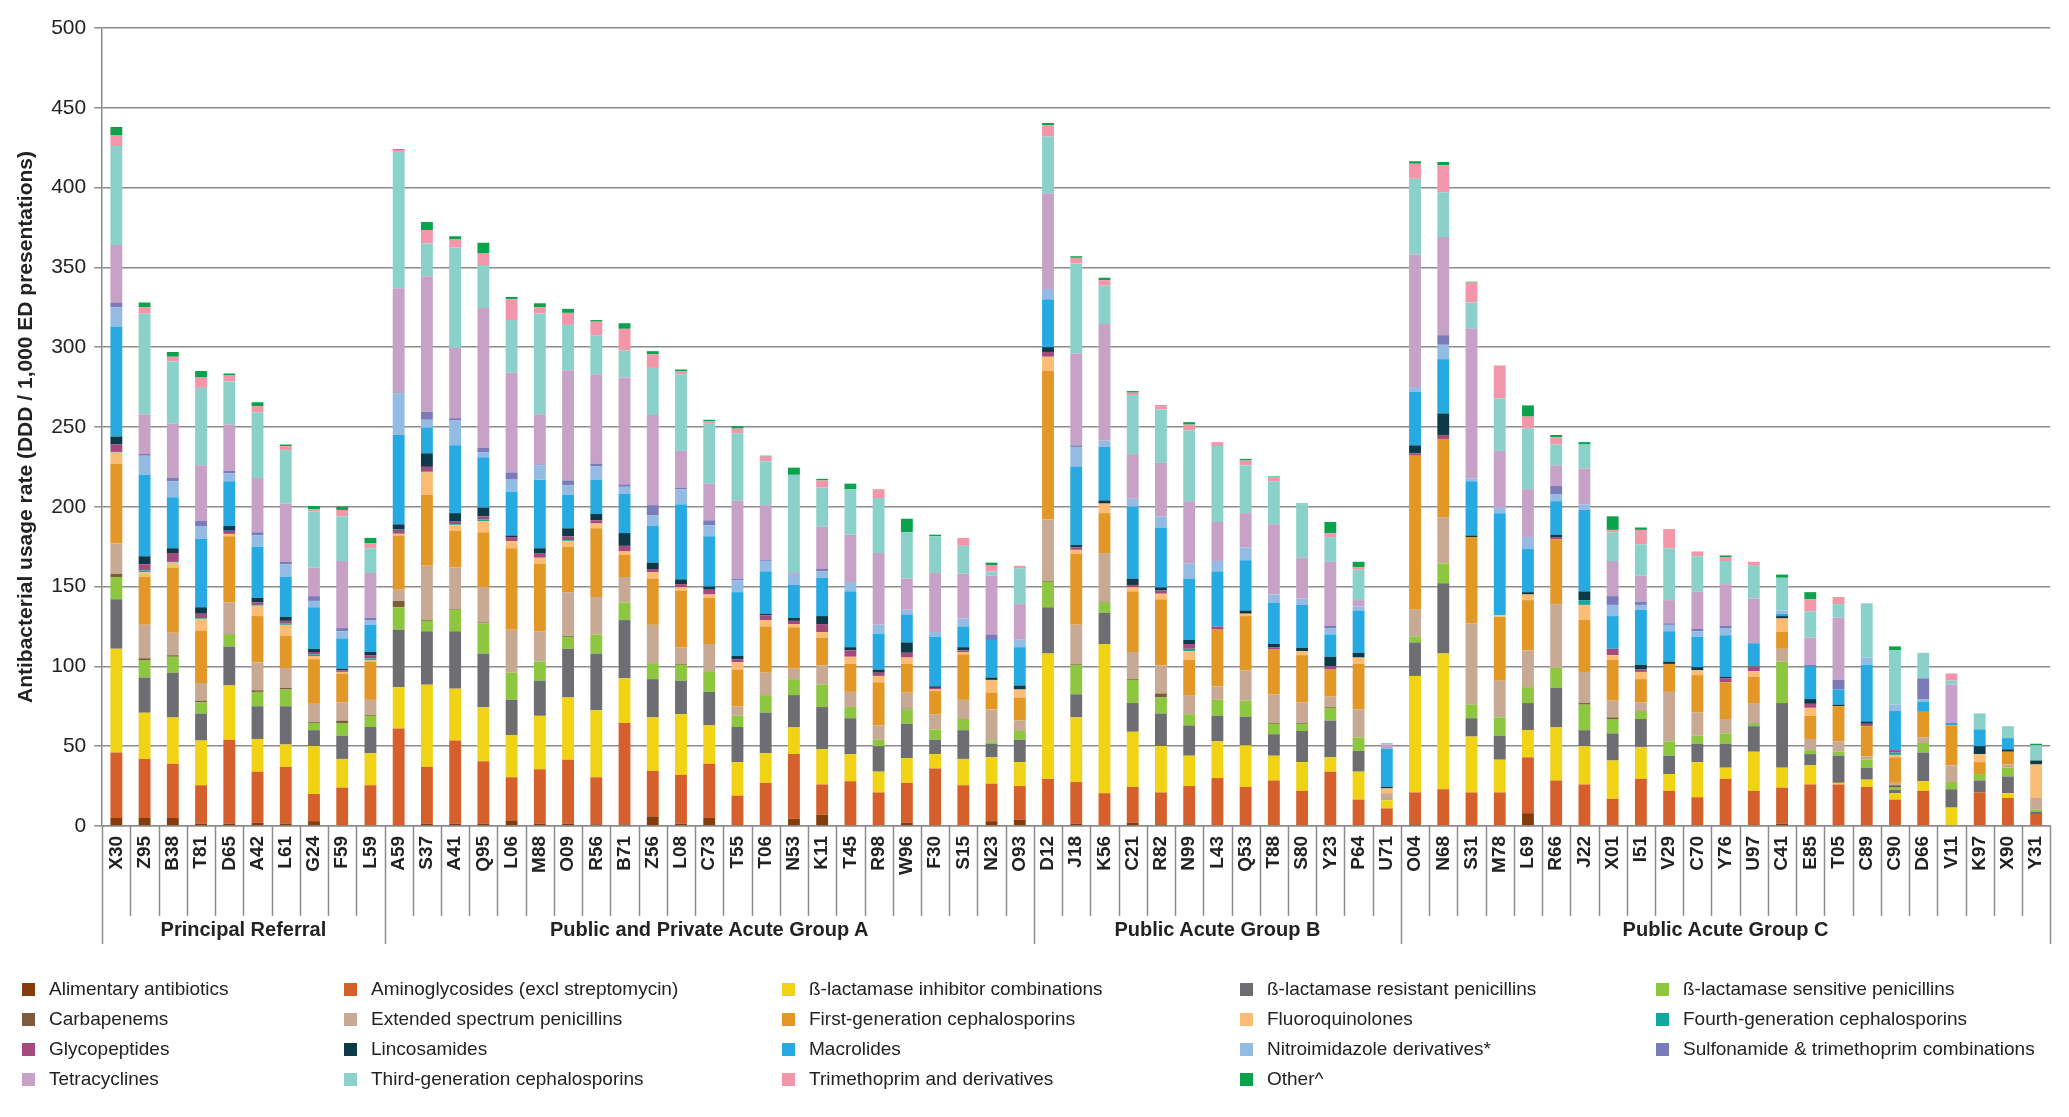 The width and height of the screenshot is (2069, 1117). I want to click on x-tick-label: A41, so click(454, 853).